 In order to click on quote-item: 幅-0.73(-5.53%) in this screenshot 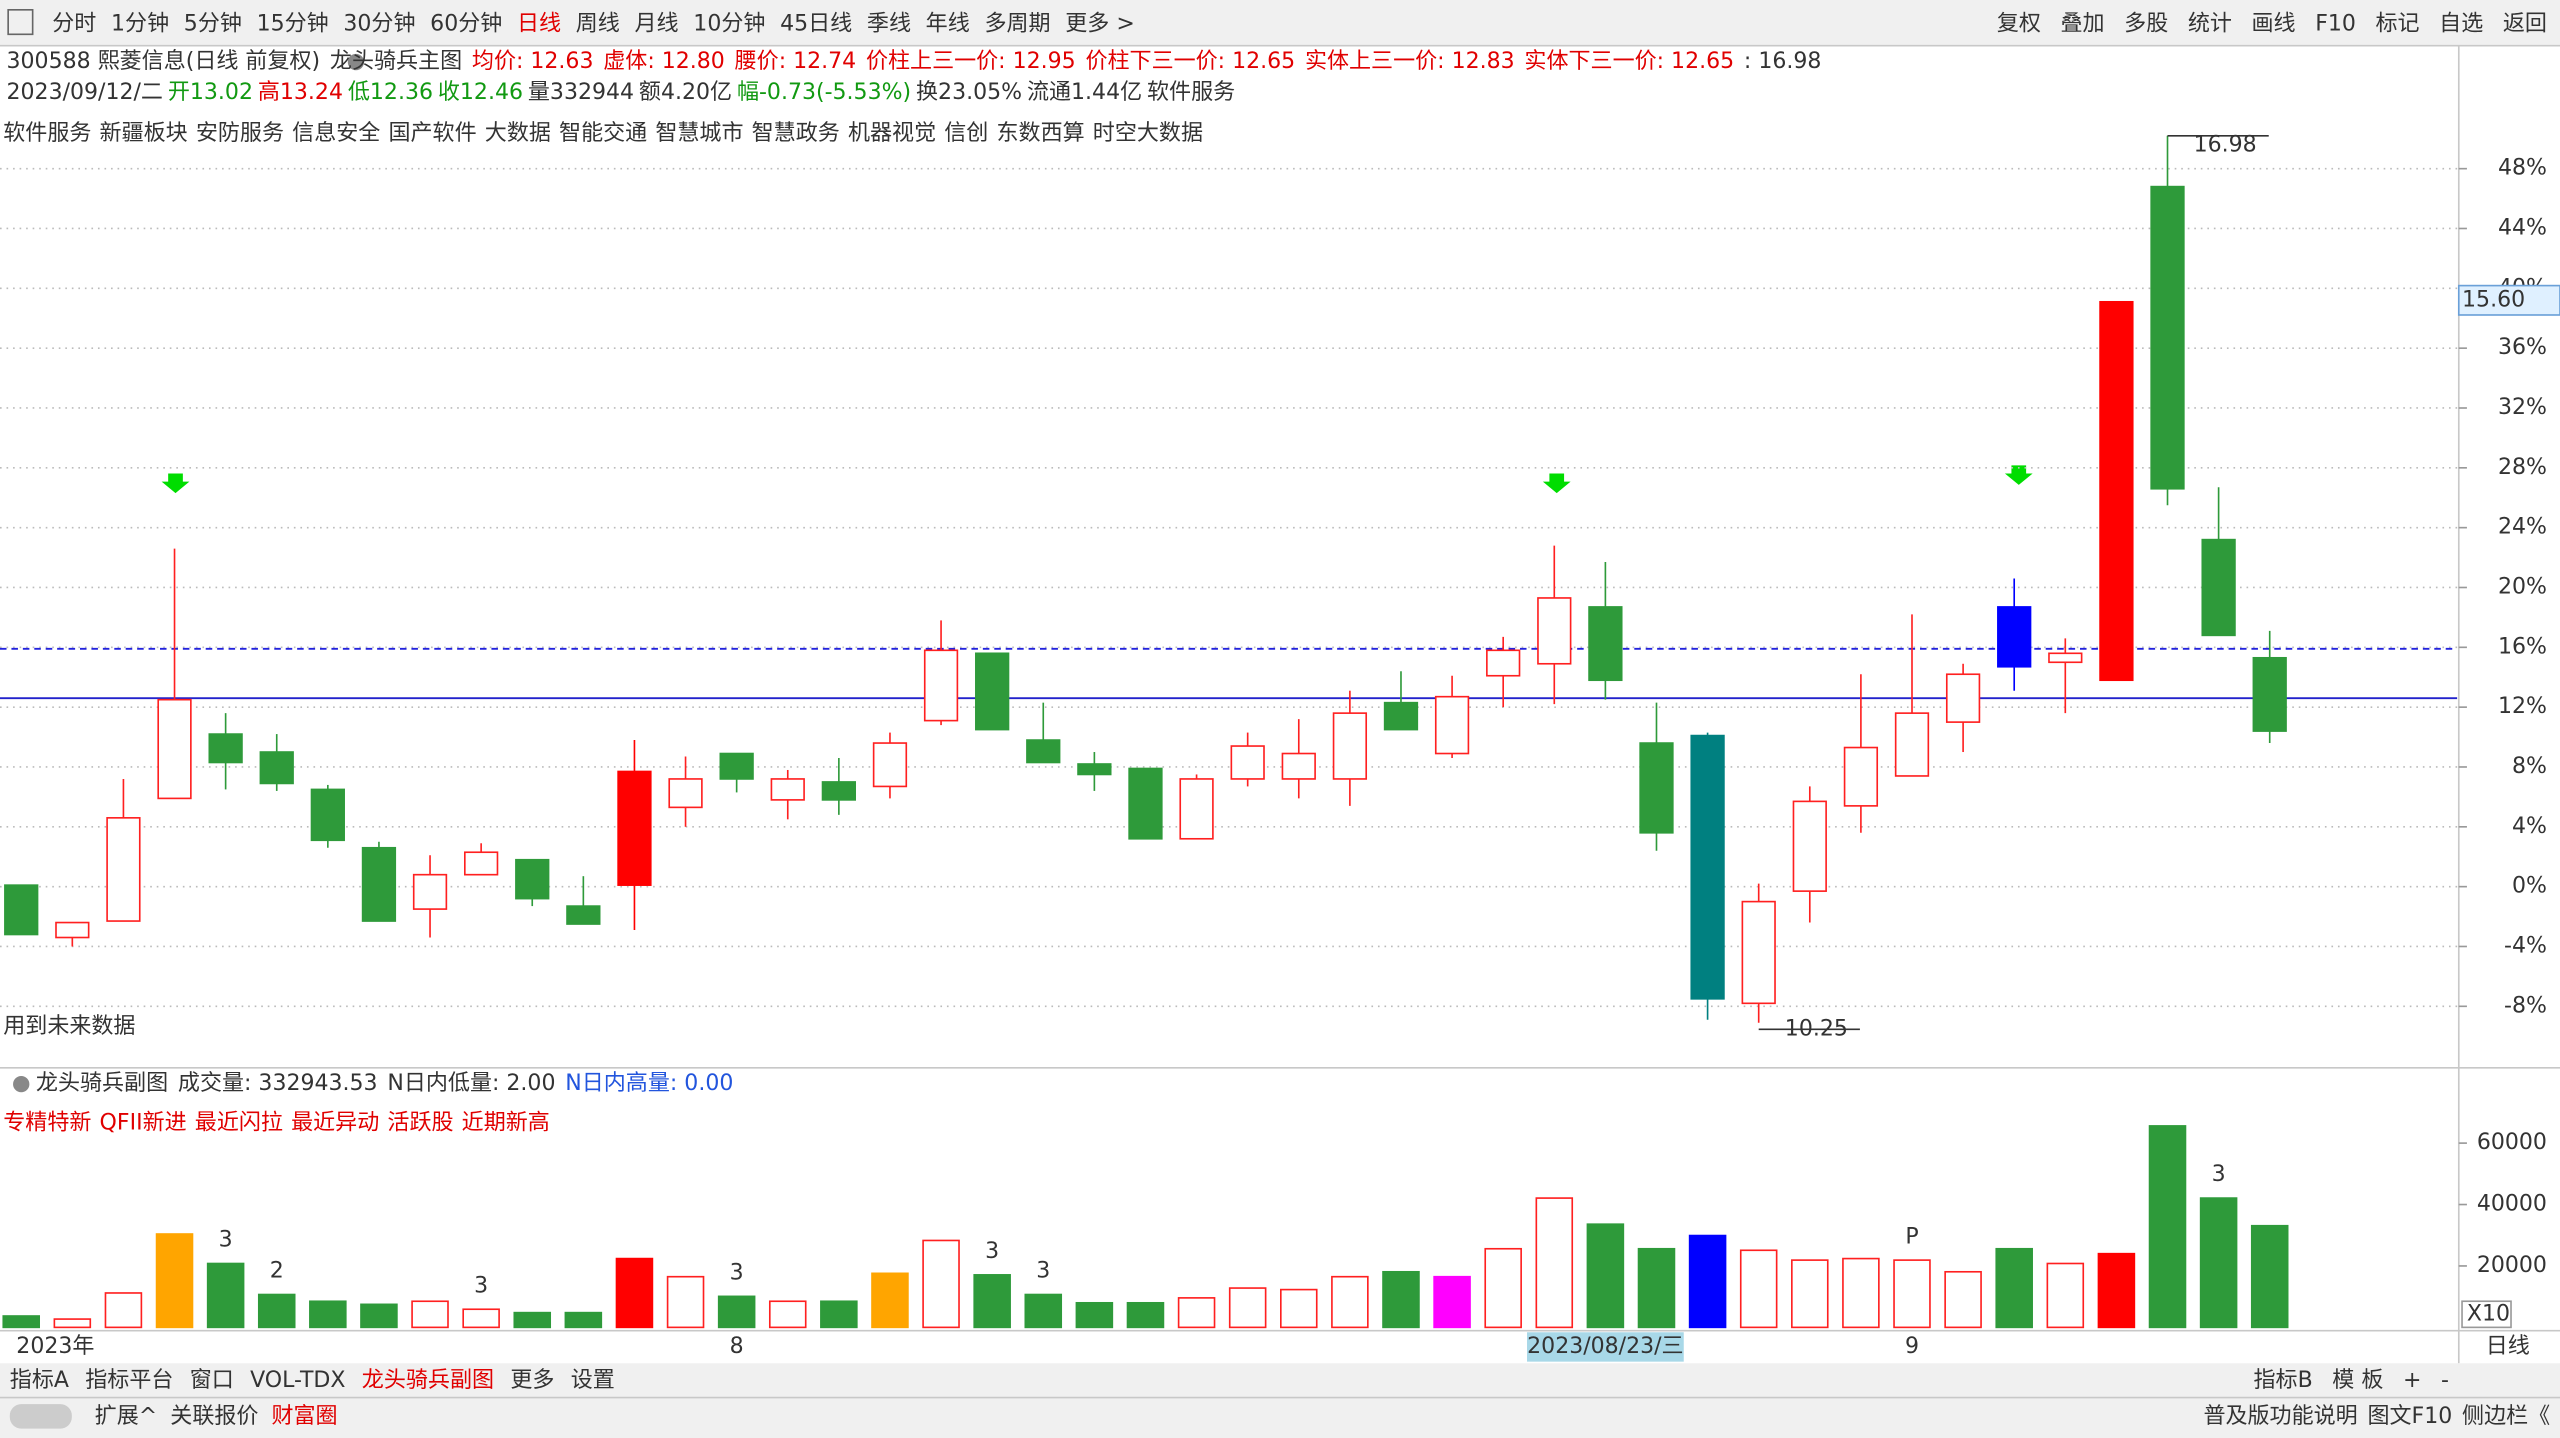, I will do `click(824, 92)`.